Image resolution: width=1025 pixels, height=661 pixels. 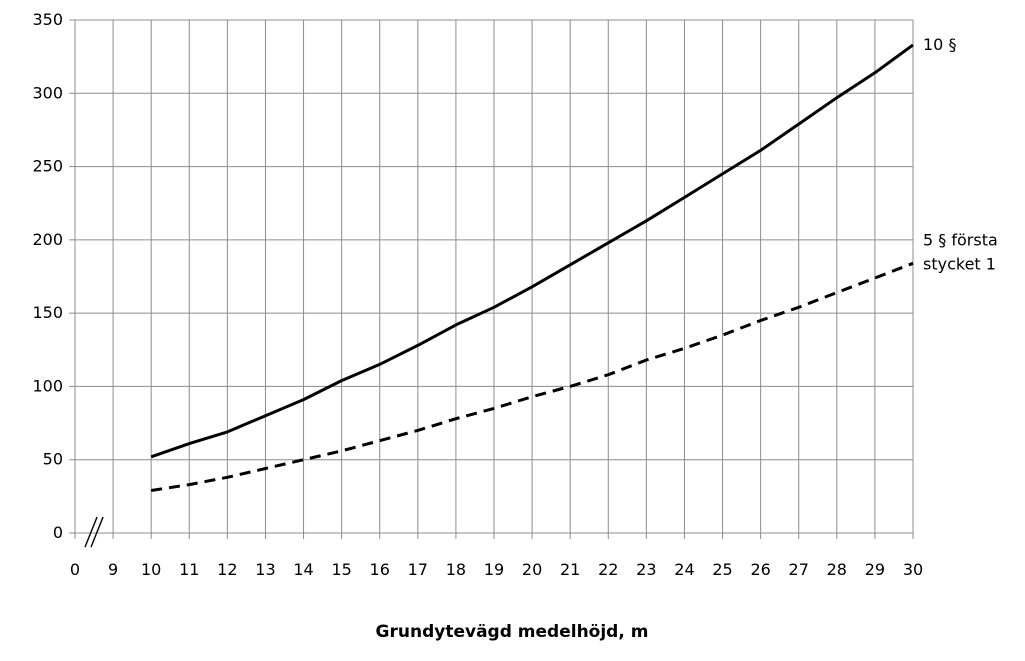 I want to click on x-tick-label: 12, so click(x=227, y=569).